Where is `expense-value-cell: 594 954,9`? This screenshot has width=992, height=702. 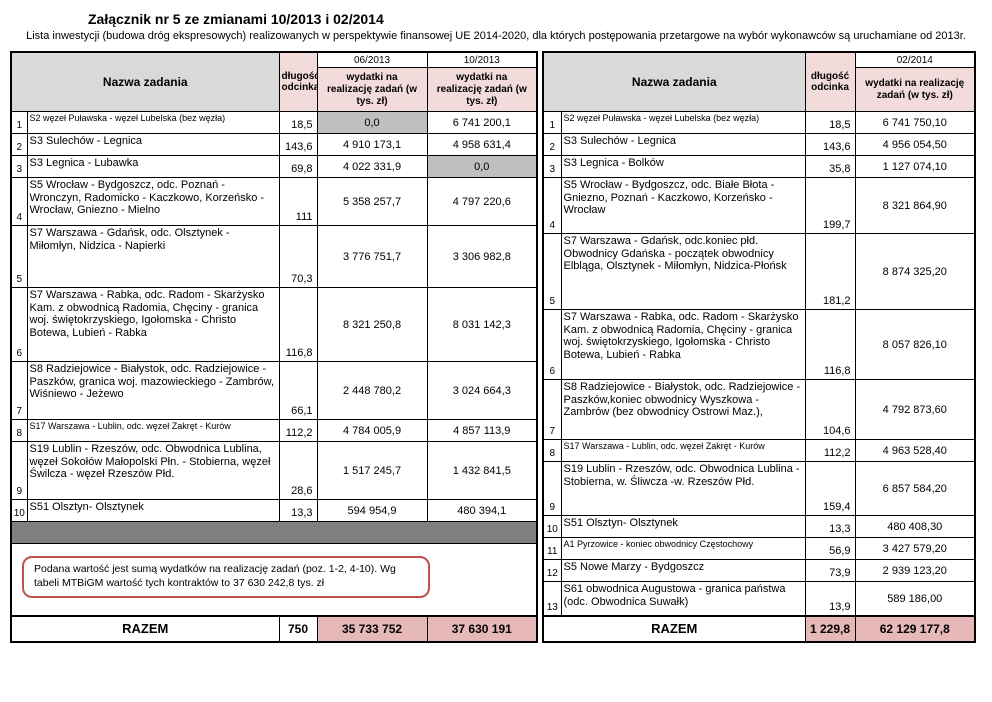 expense-value-cell: 594 954,9 is located at coordinates (372, 511).